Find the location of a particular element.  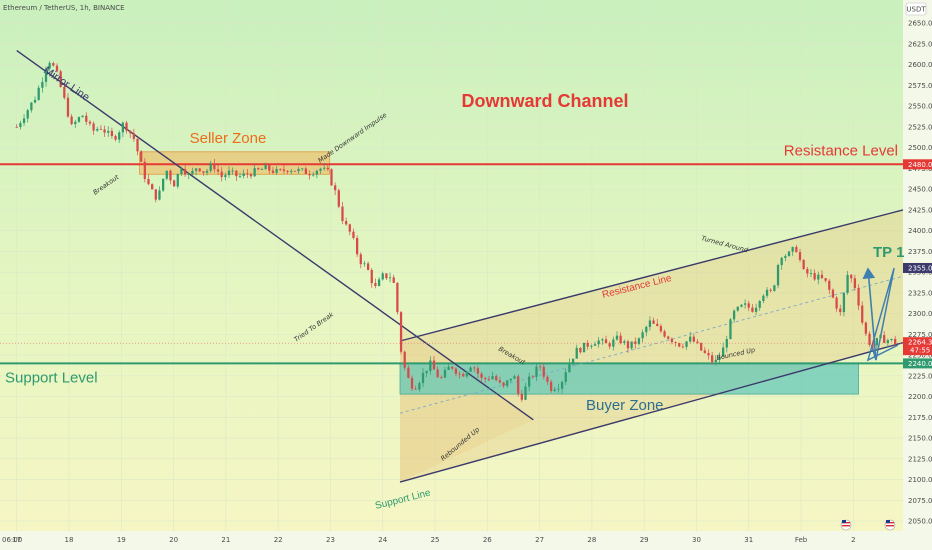

x-tick-label: 06:00 is located at coordinates (12, 540).